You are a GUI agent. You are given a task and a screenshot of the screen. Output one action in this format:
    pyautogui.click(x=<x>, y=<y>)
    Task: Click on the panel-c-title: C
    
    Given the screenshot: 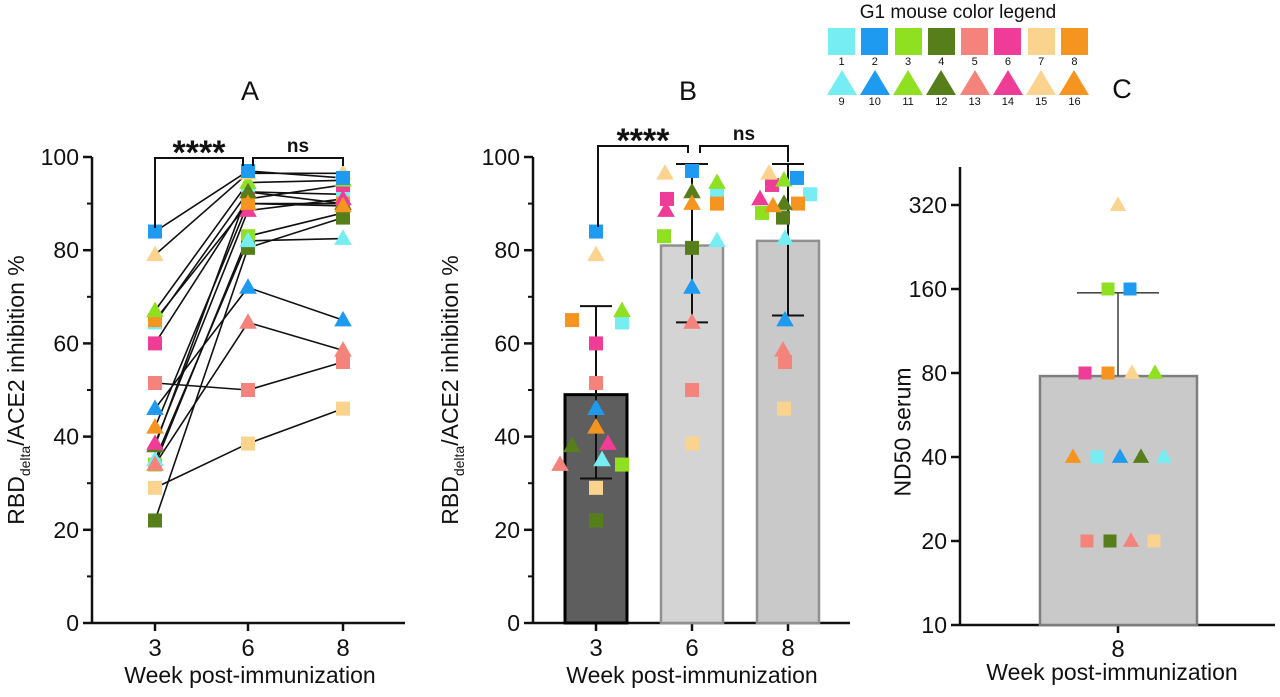 What is the action you would take?
    pyautogui.click(x=1122, y=89)
    